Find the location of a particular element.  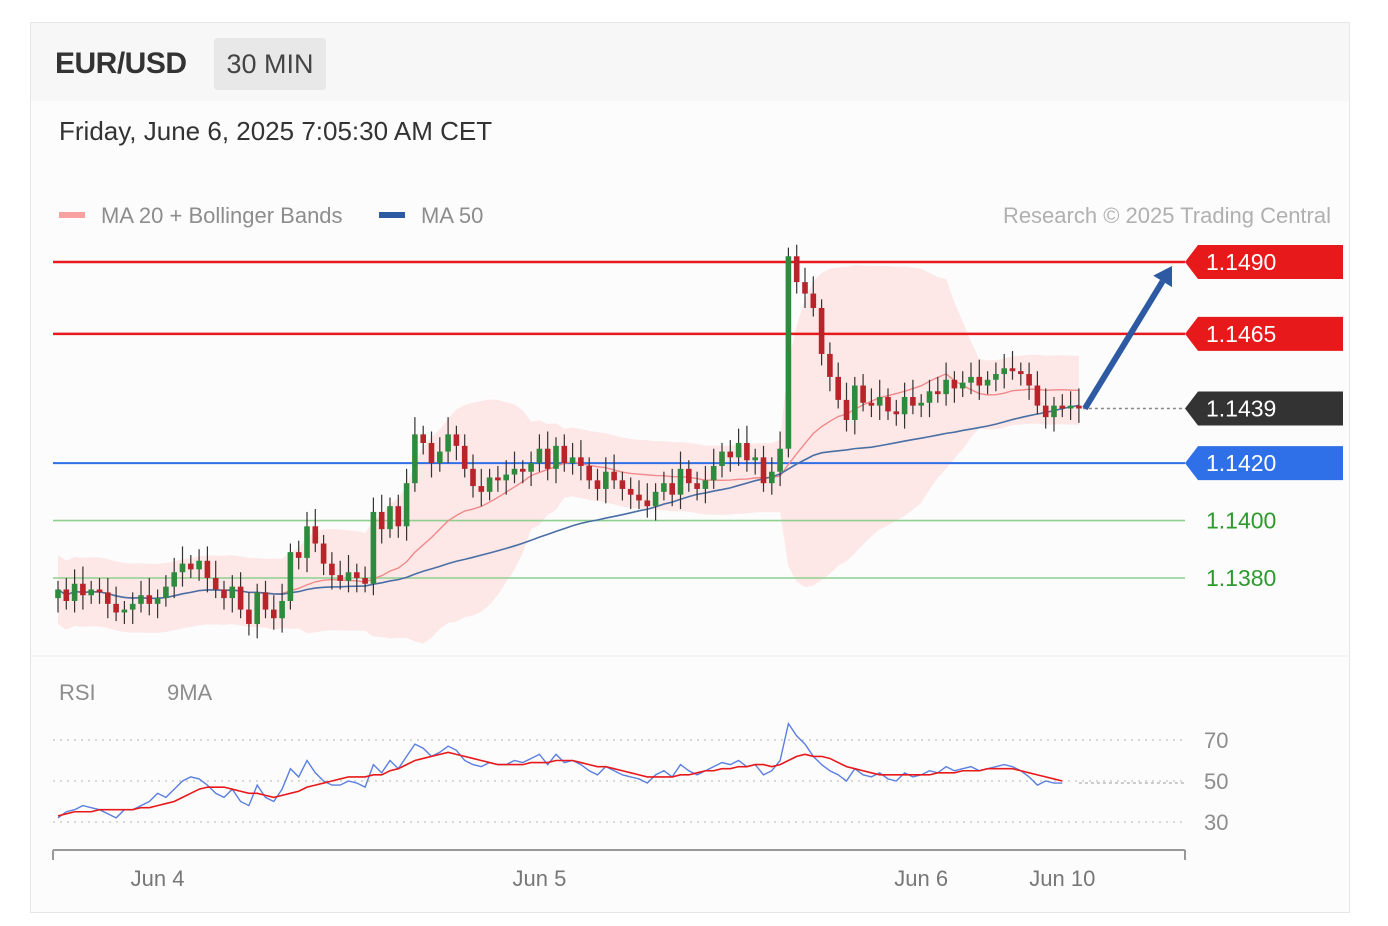

level-tag-1.1490 is located at coordinates (1264, 262).